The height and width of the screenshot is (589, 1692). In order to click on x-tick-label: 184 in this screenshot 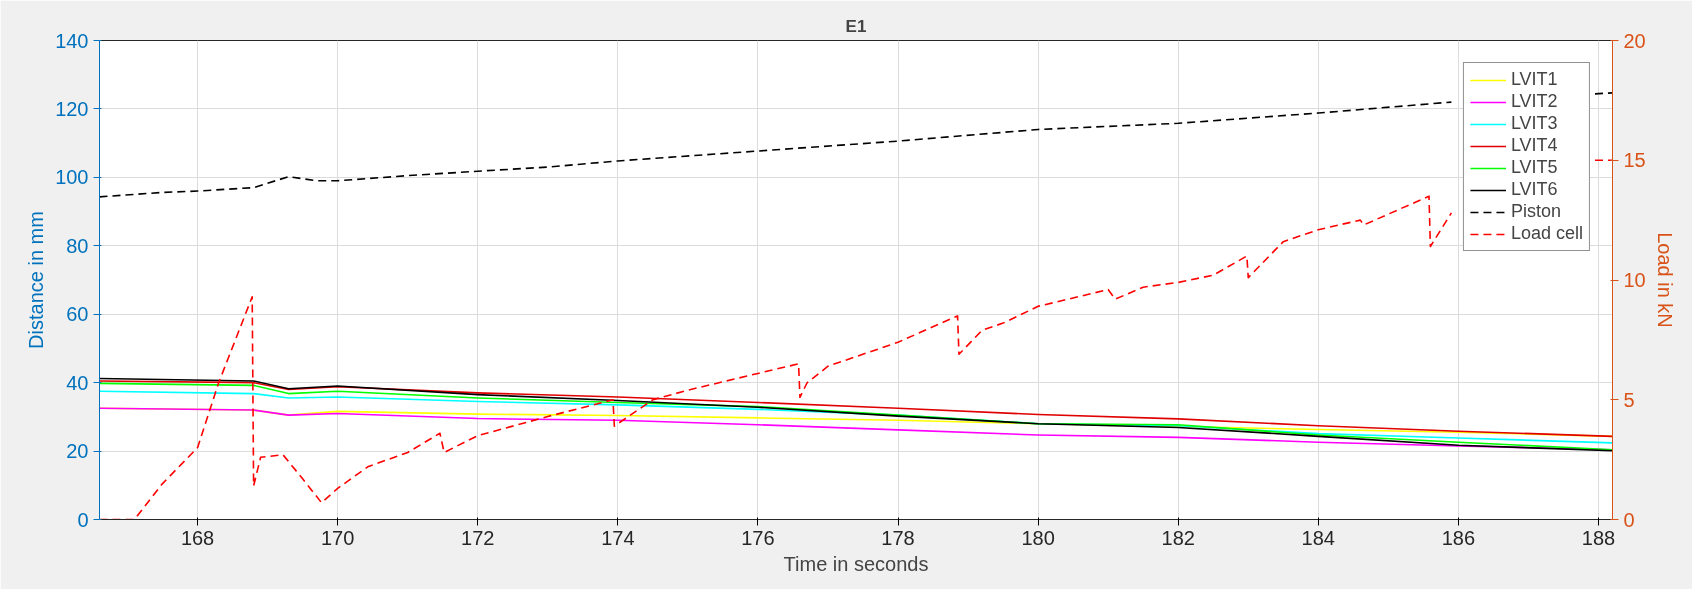, I will do `click(1318, 537)`.